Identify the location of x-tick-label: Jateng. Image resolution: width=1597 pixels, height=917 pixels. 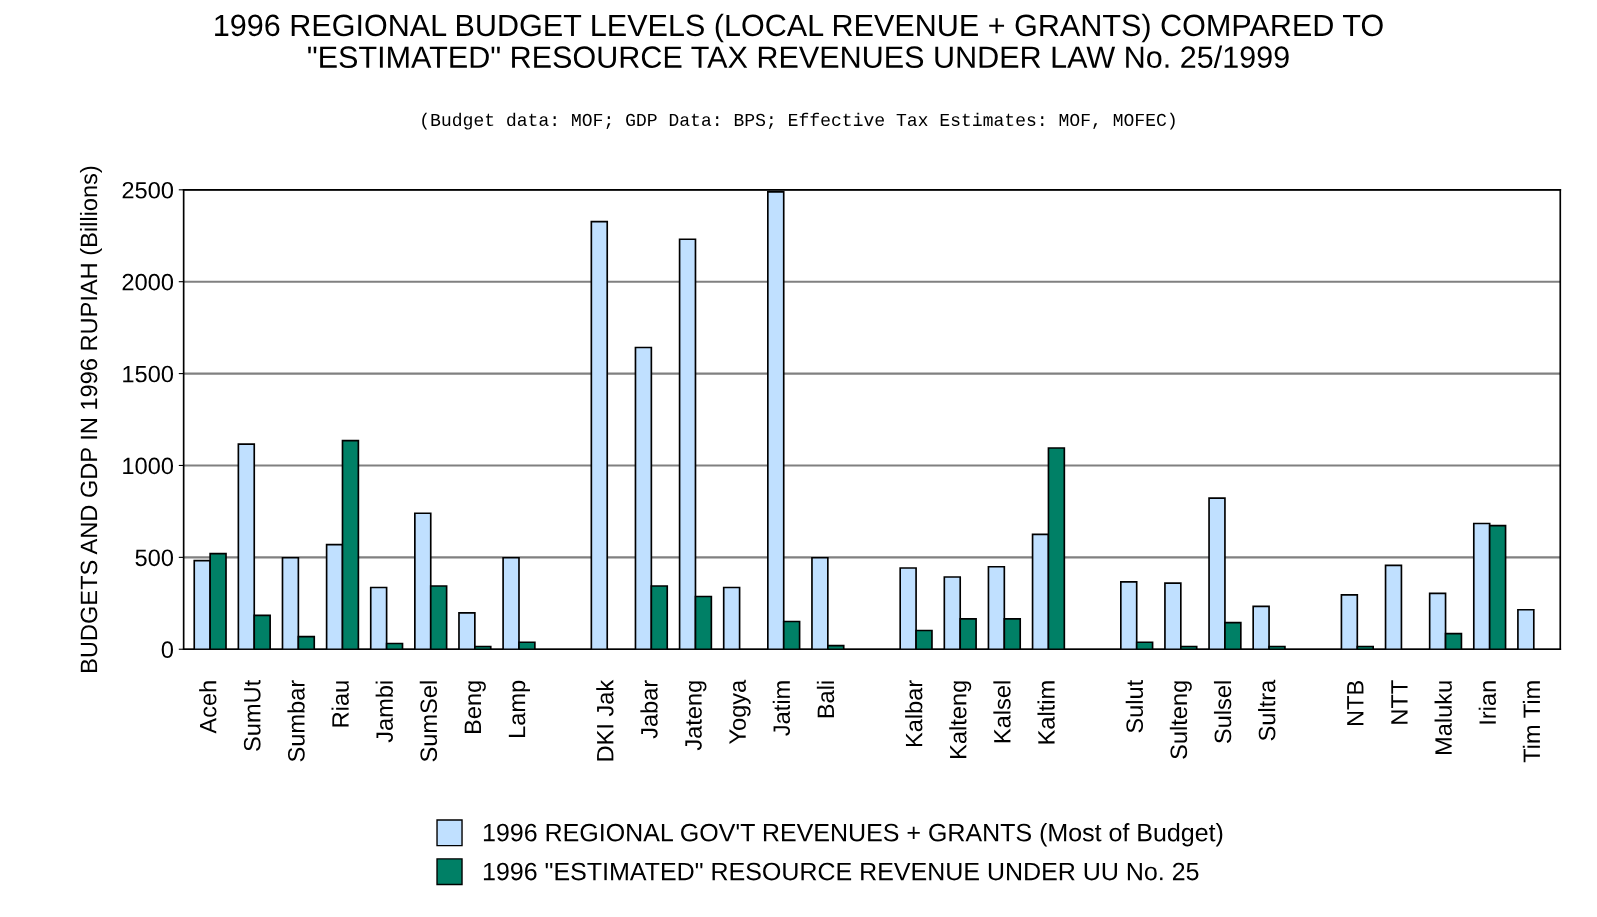
(696, 716).